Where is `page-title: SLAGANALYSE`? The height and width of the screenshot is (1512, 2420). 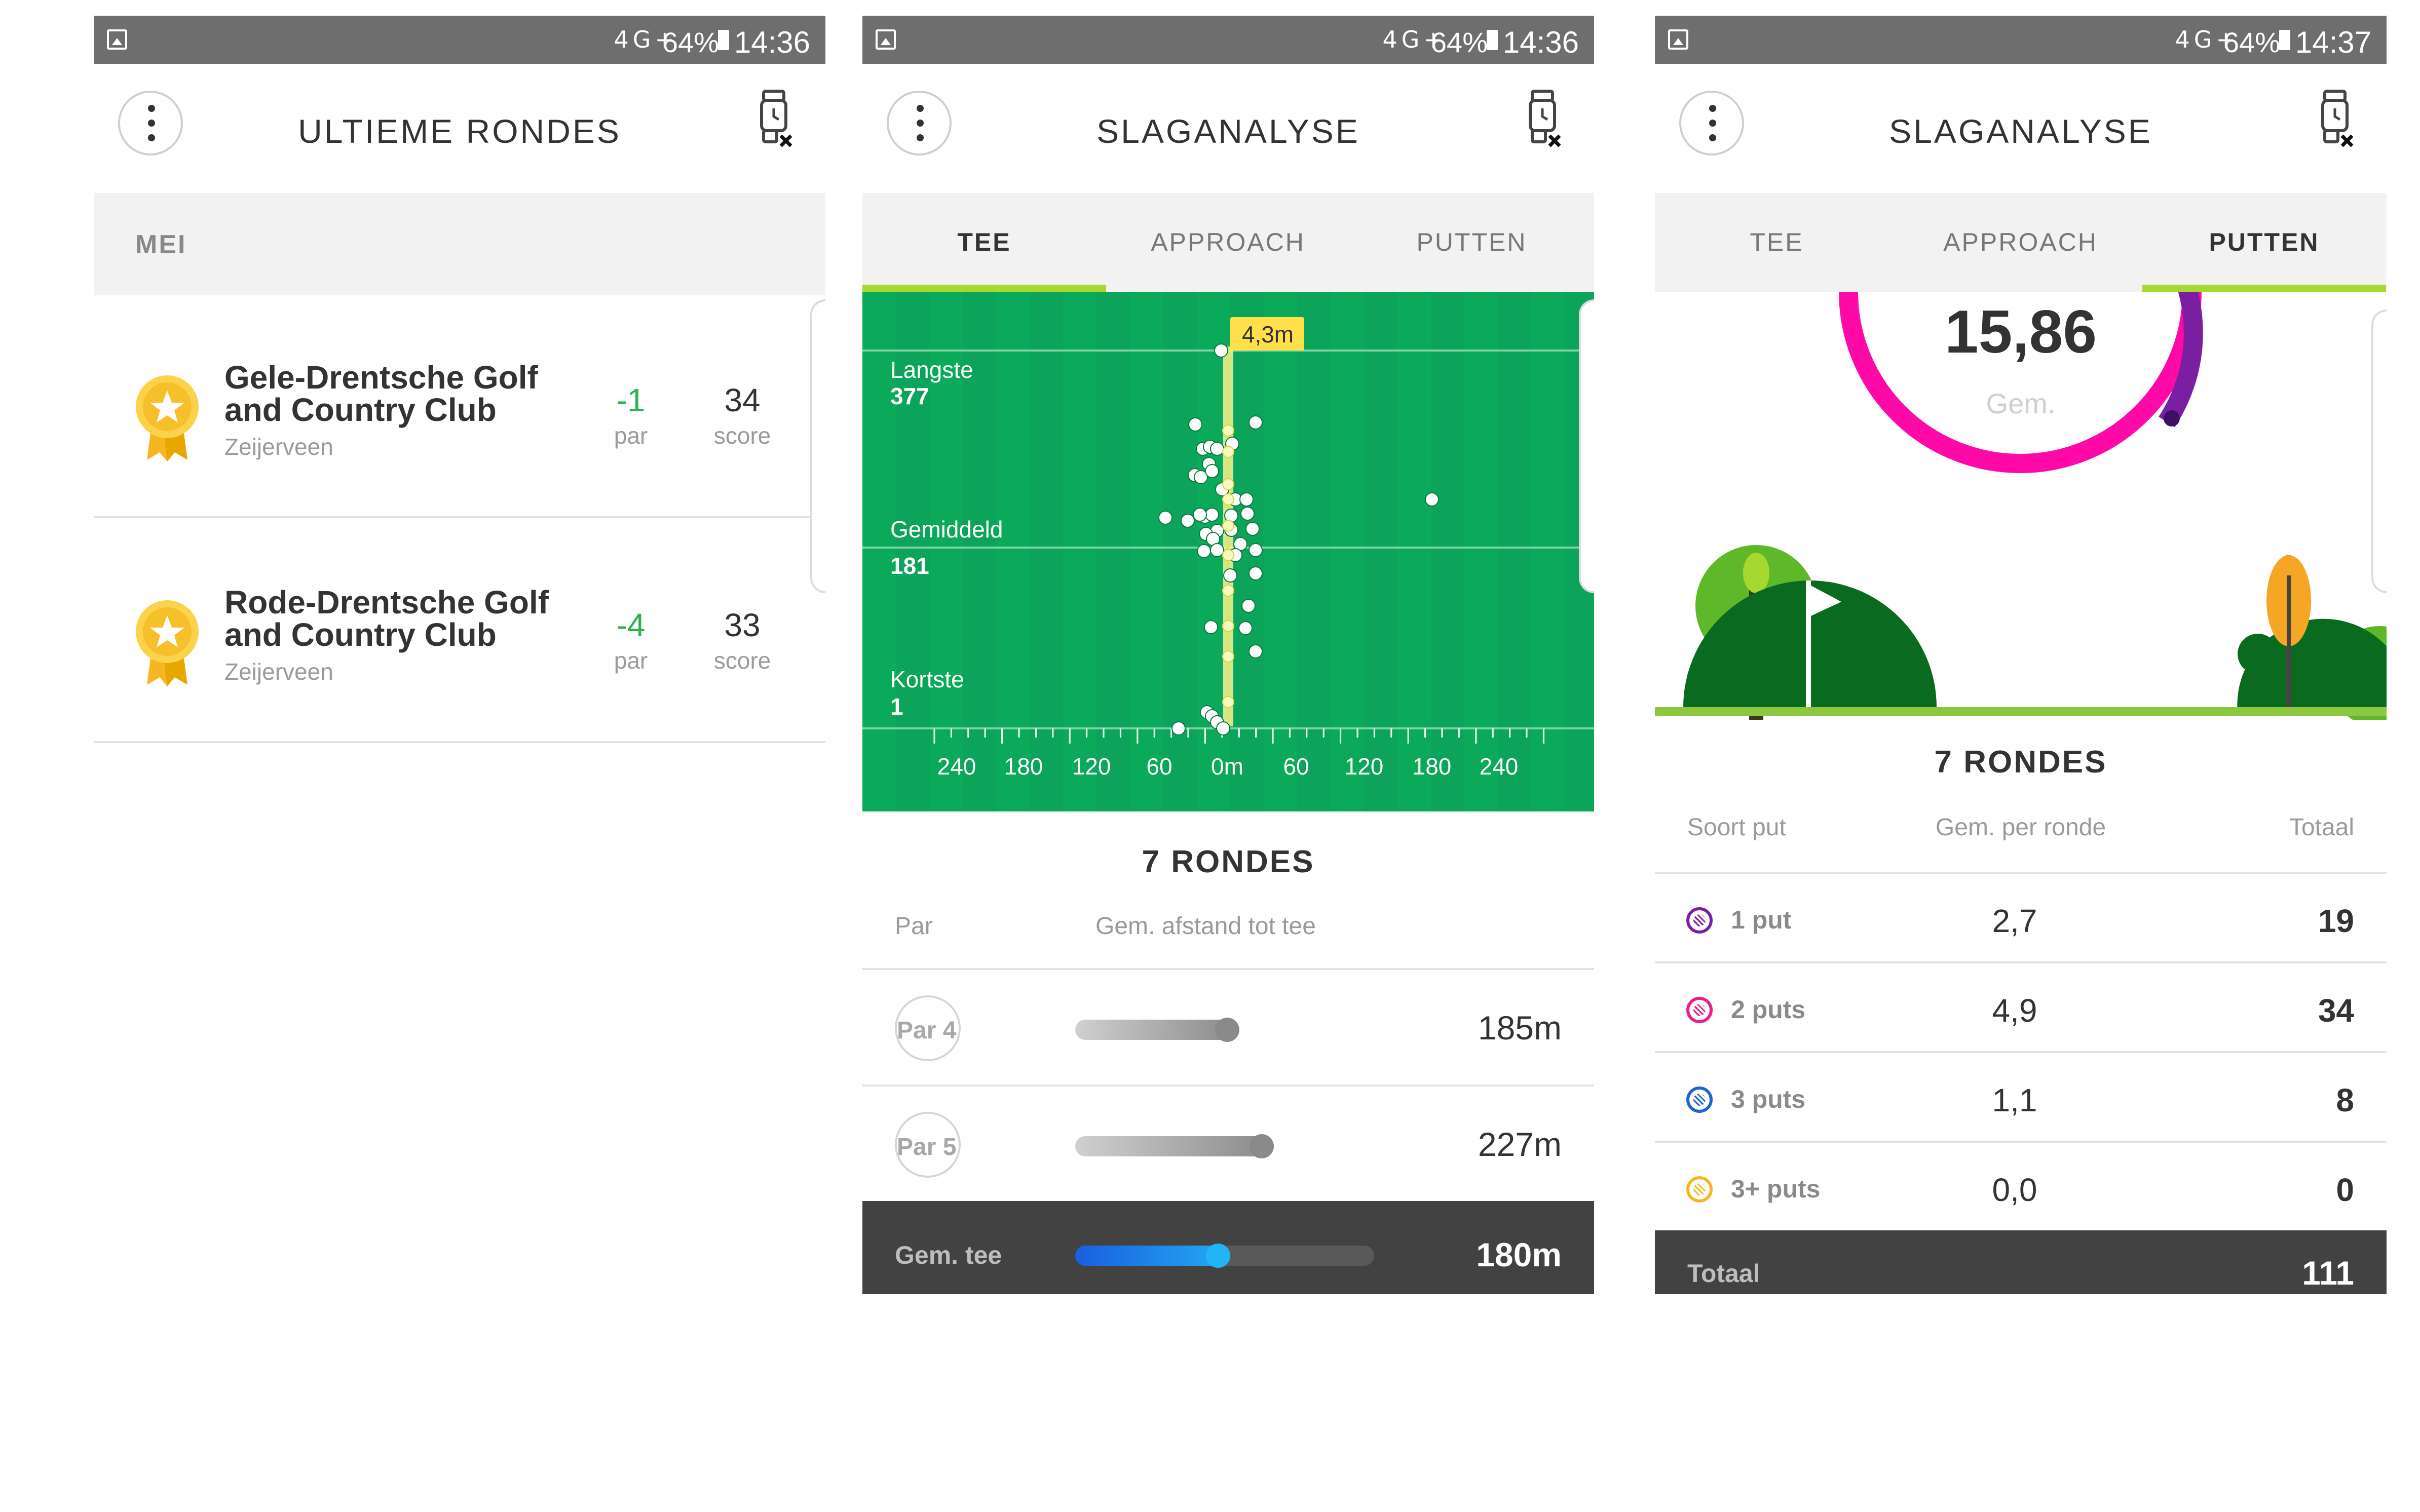 page-title: SLAGANALYSE is located at coordinates (2020, 131).